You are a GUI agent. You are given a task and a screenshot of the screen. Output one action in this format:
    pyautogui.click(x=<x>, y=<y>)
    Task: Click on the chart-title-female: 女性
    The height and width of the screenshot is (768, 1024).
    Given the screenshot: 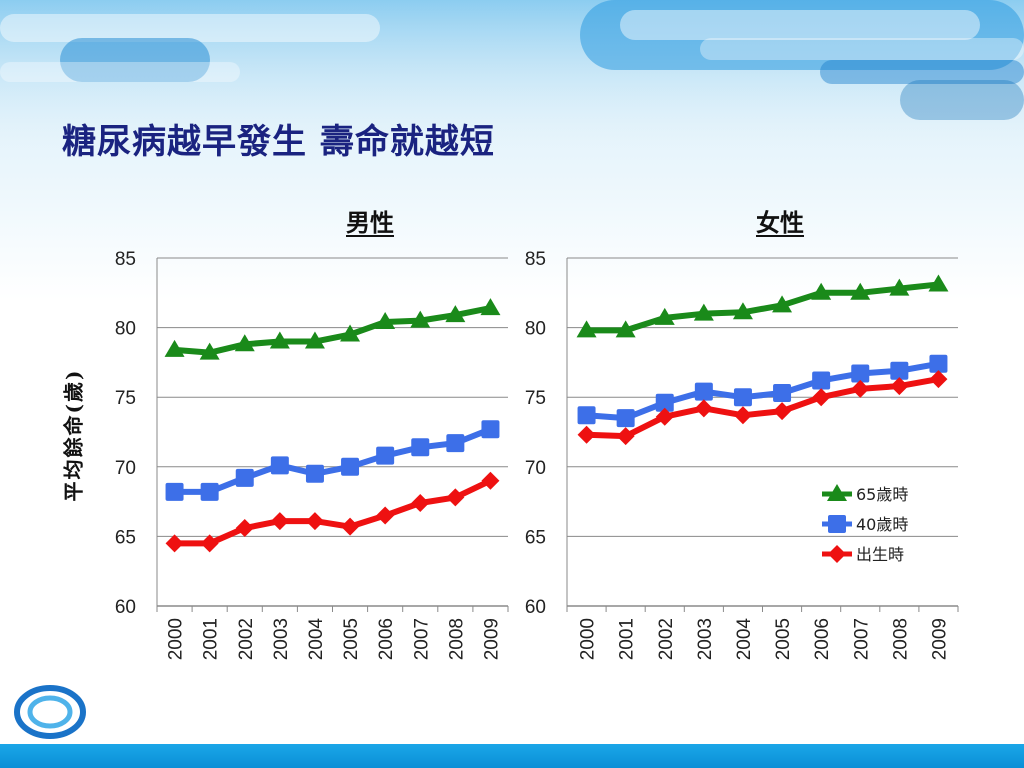 What is the action you would take?
    pyautogui.click(x=780, y=222)
    